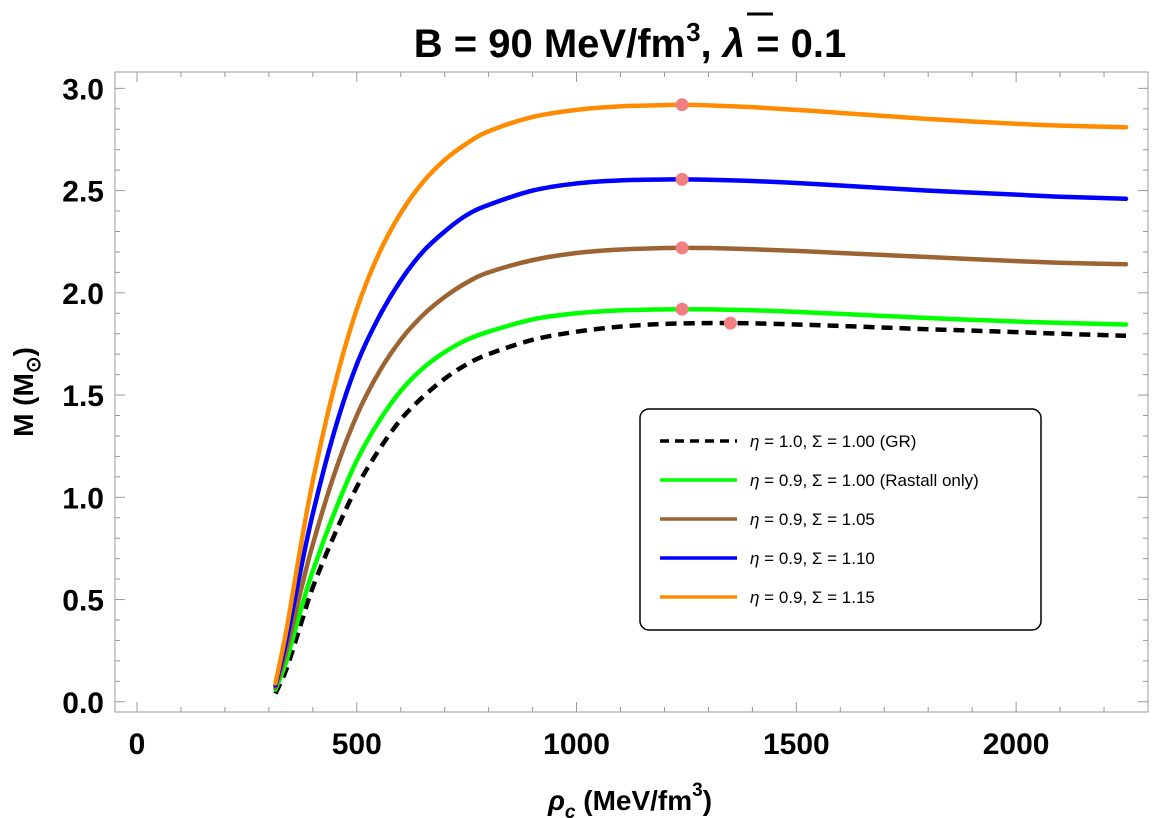  What do you see at coordinates (137, 744) in the screenshot?
I see `x-tick-label: 0` at bounding box center [137, 744].